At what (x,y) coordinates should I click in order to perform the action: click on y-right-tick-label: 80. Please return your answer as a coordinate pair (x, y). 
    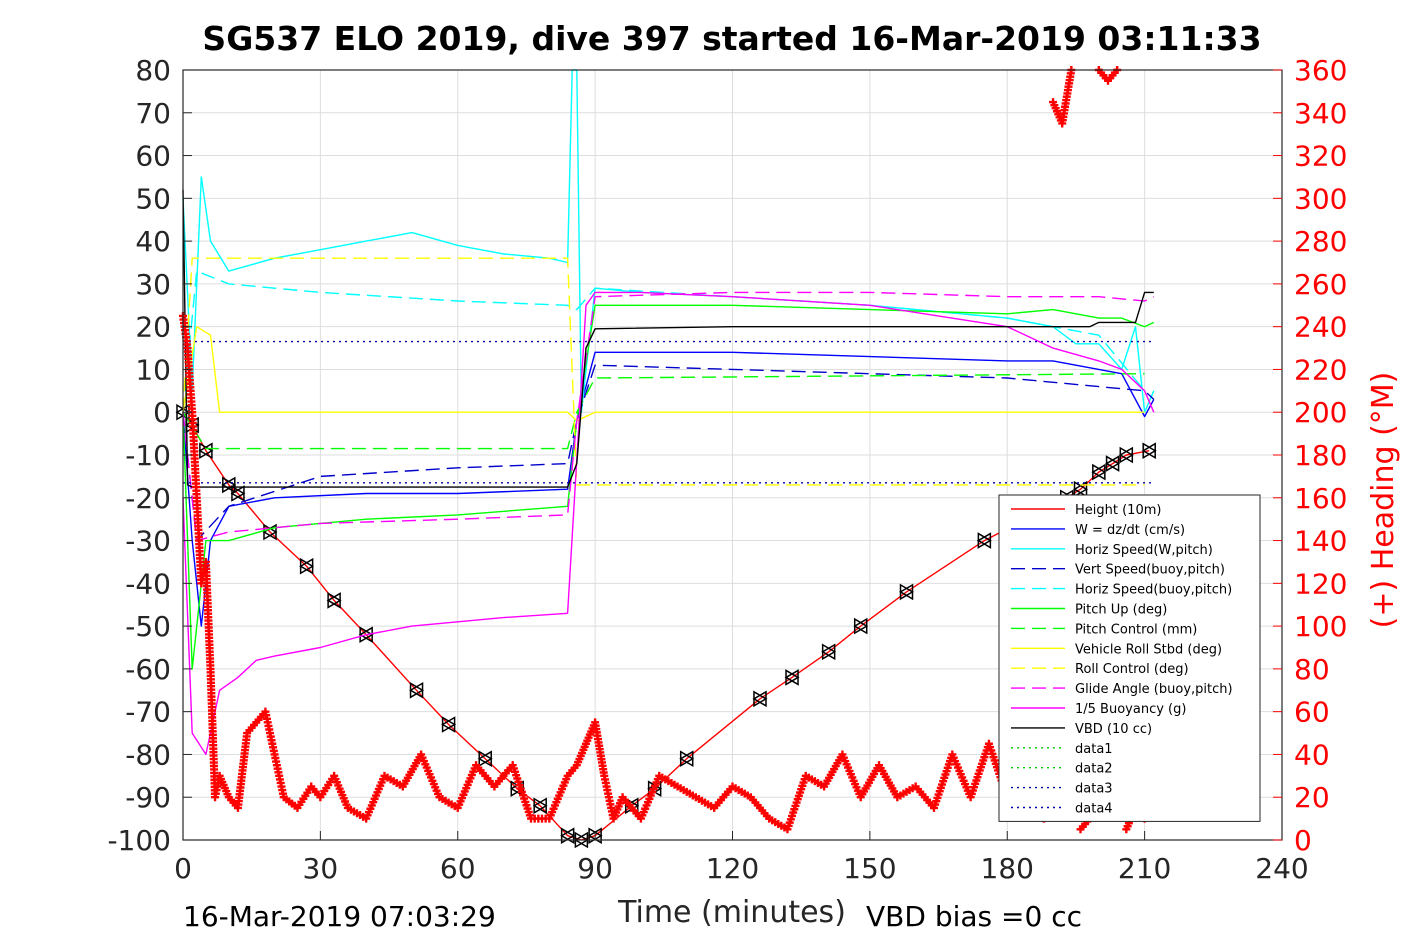
    Looking at the image, I should click on (1312, 669).